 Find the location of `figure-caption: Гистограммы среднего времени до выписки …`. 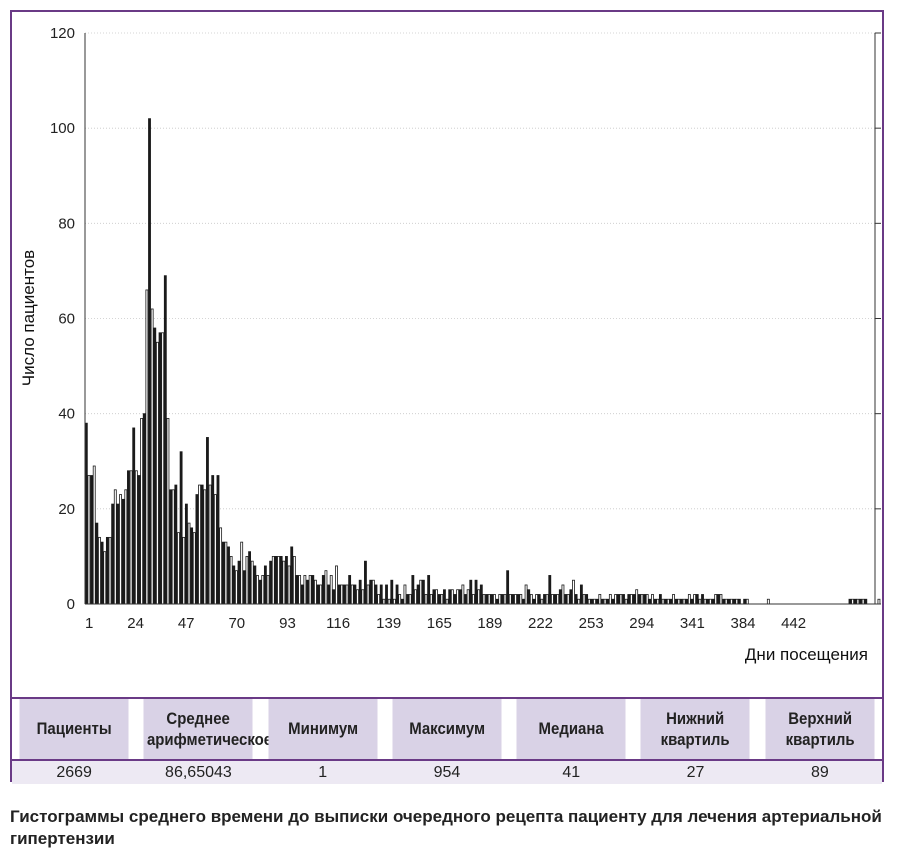

figure-caption: Гистограммы среднего времени до выписки … is located at coordinates (446, 827).